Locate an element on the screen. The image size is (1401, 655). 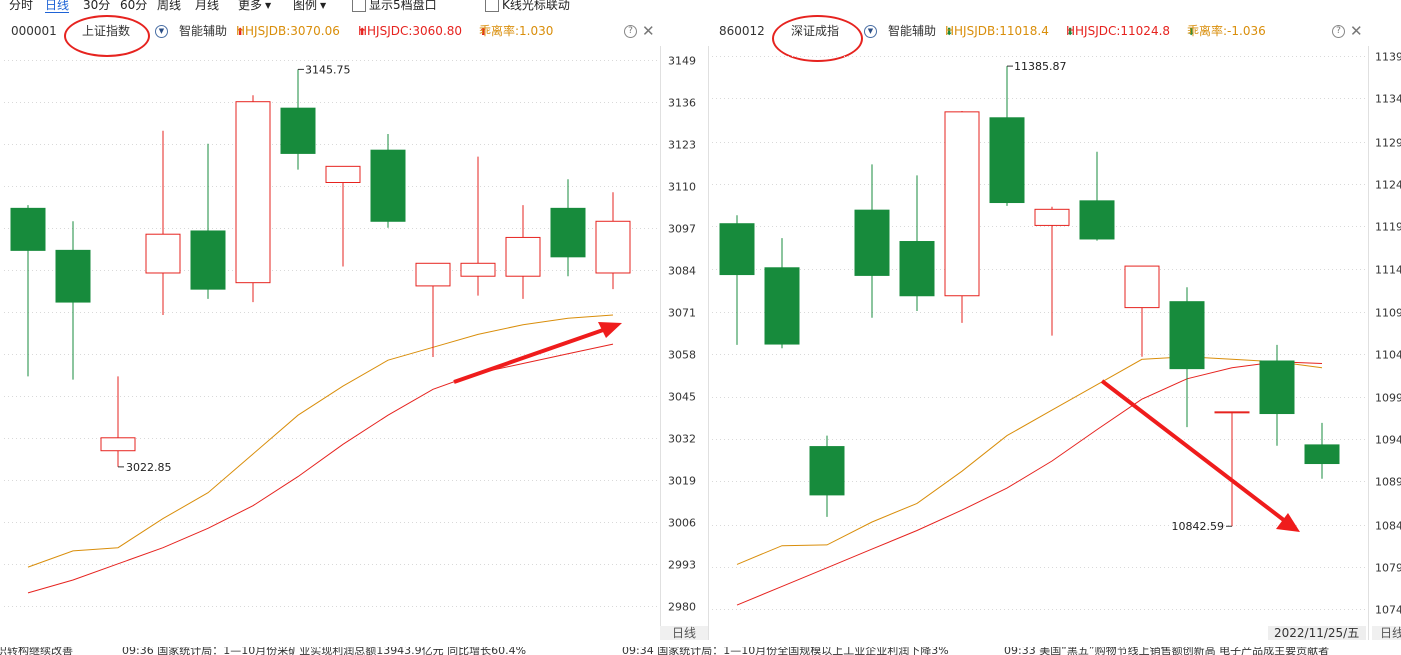
left-period-box is located at coordinates (684, 633).